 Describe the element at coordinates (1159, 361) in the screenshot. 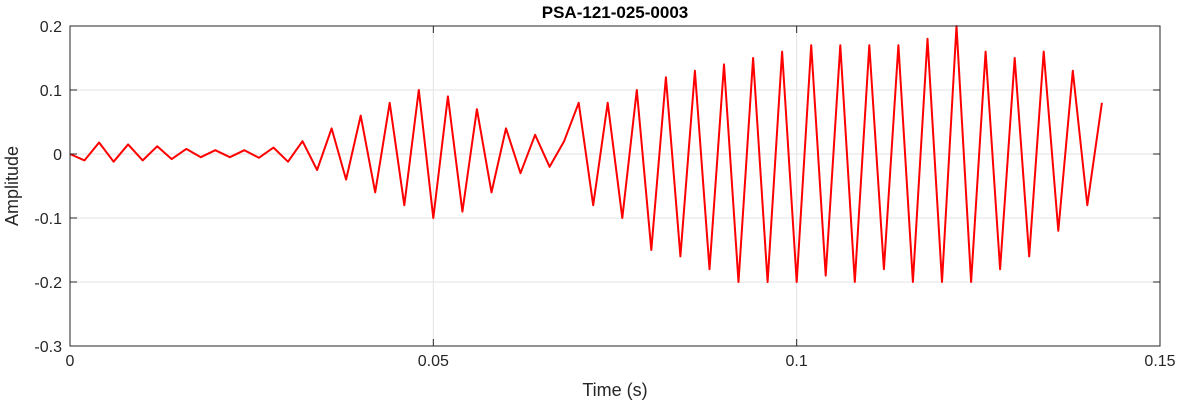

I see `x-tick-label: 0.15` at that location.